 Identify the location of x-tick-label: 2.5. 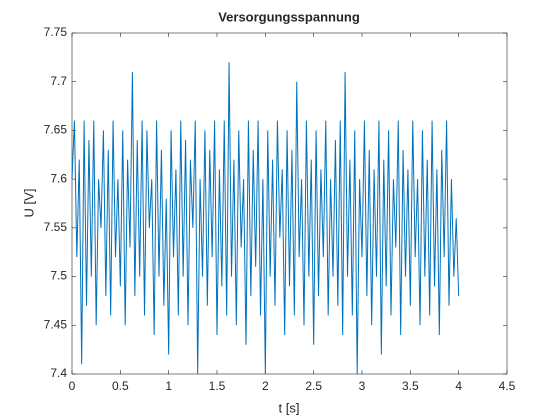
(313, 386).